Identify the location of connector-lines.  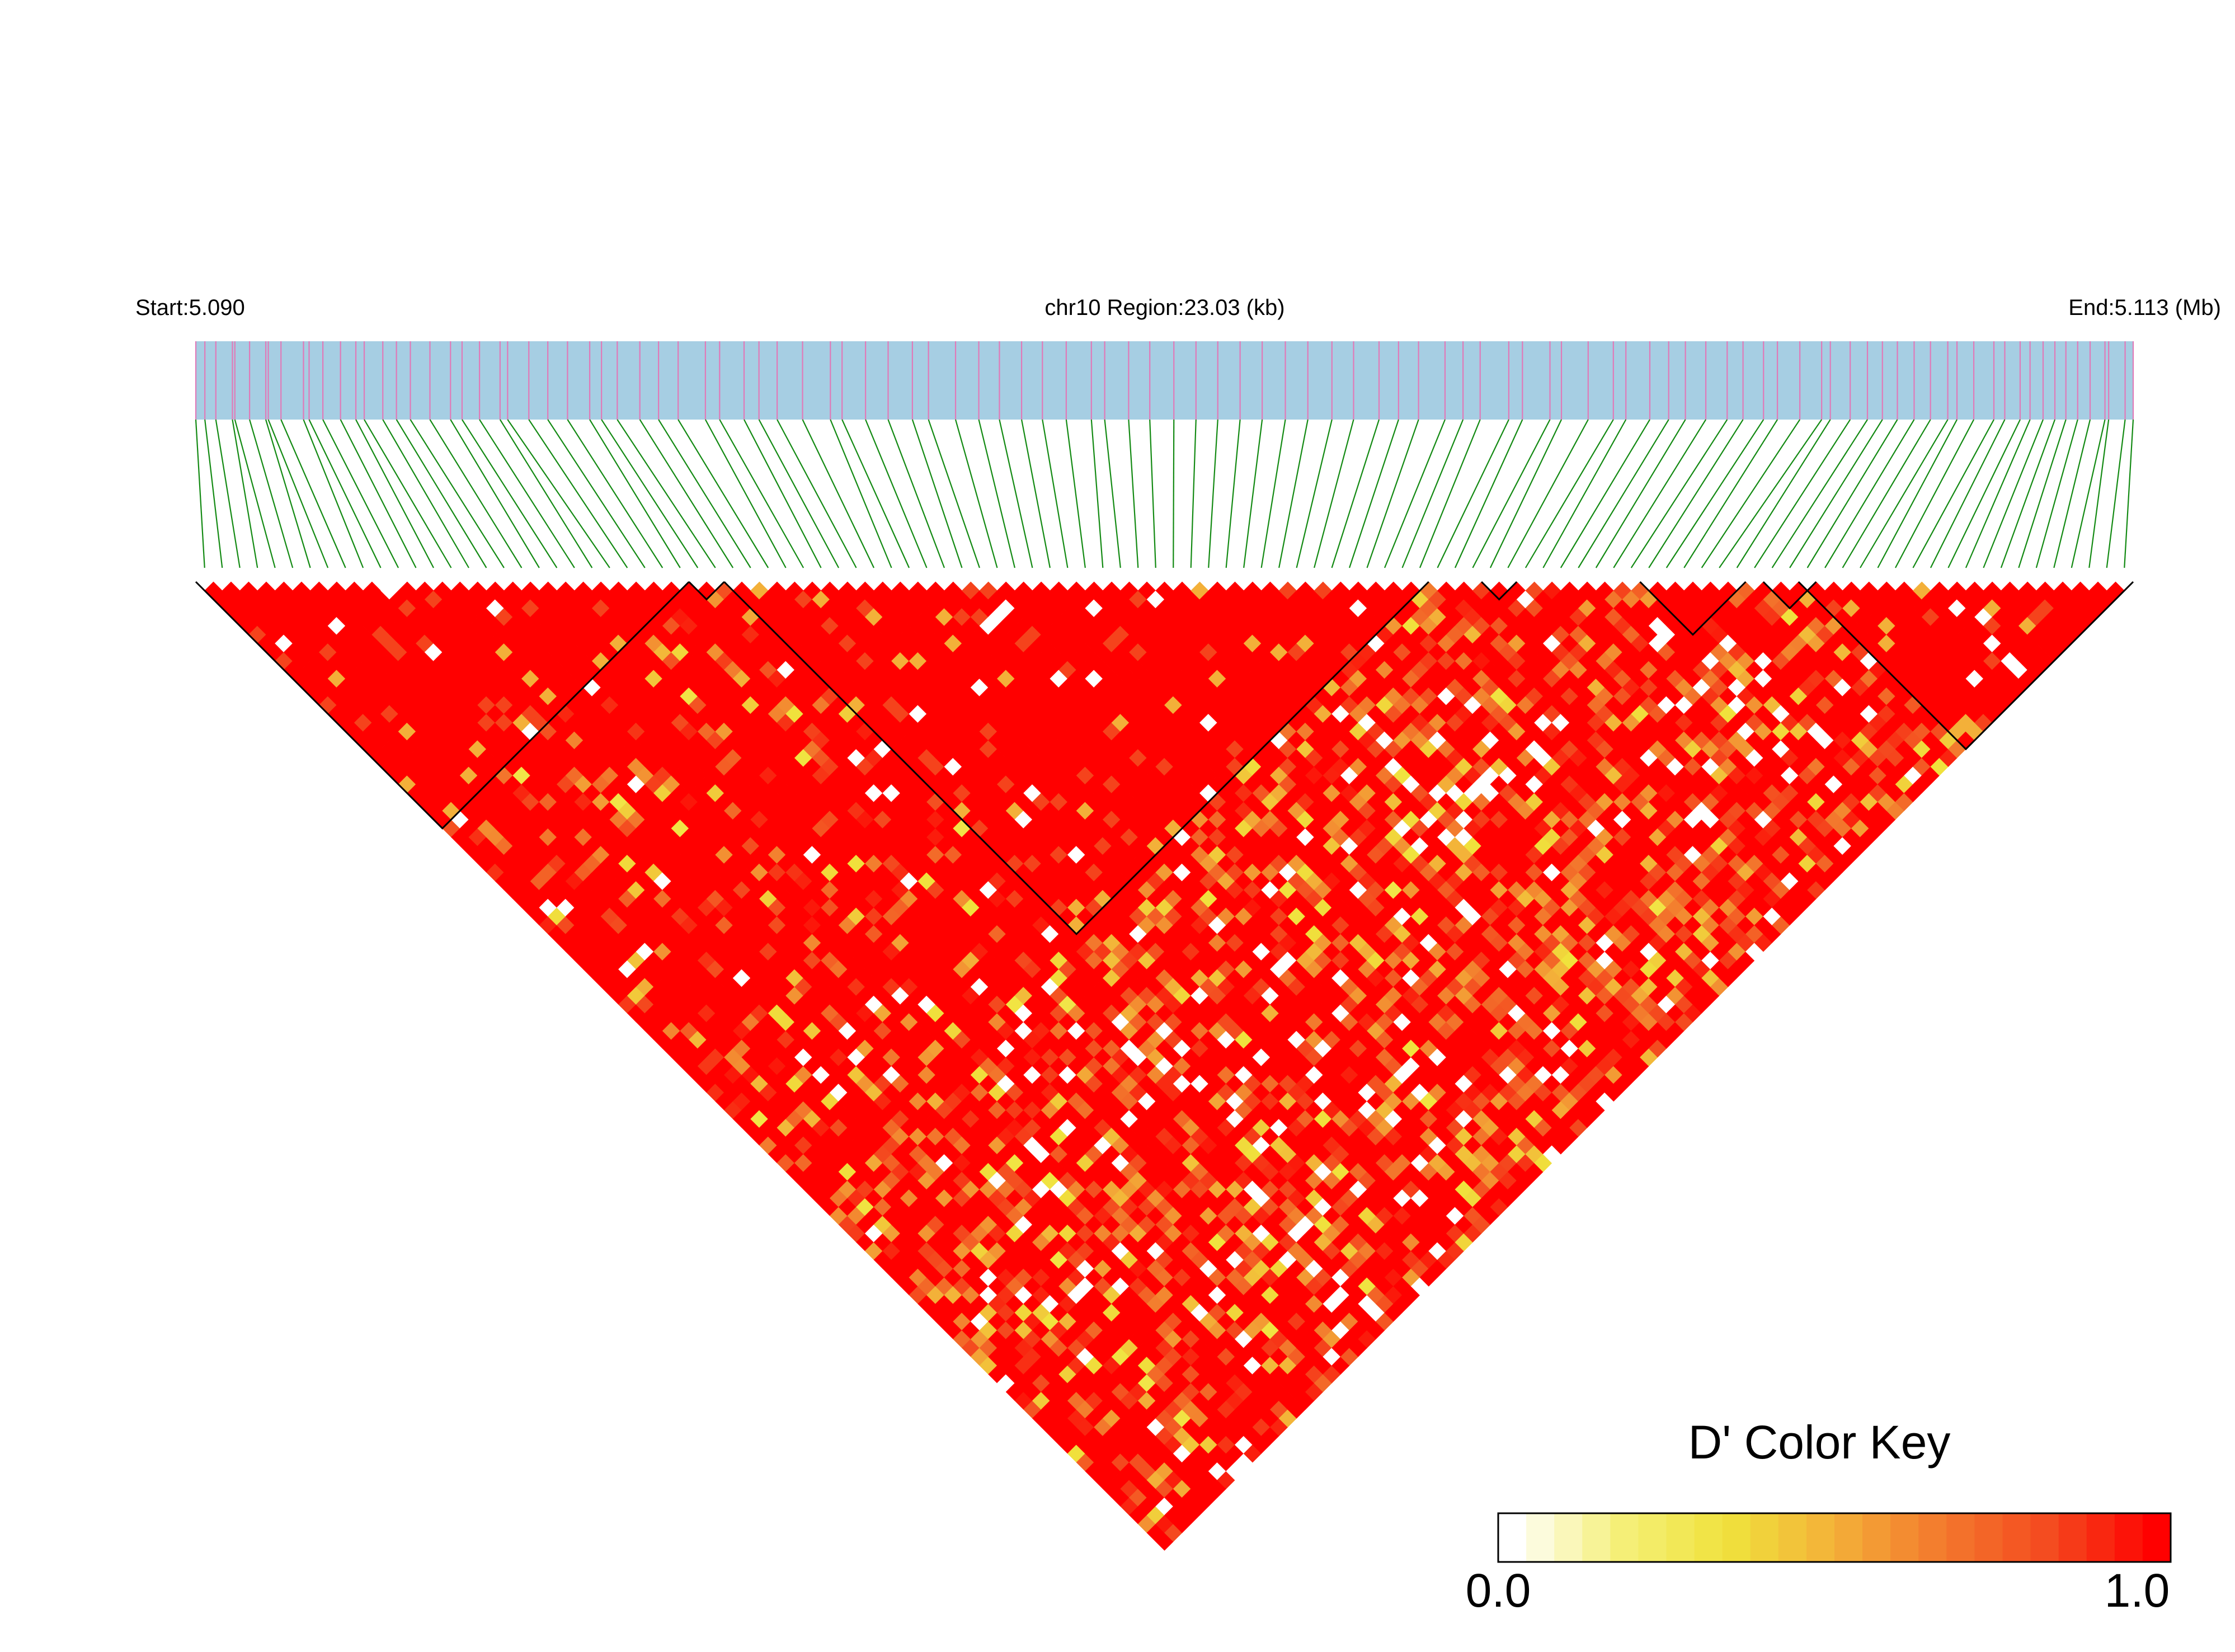
(1164, 494).